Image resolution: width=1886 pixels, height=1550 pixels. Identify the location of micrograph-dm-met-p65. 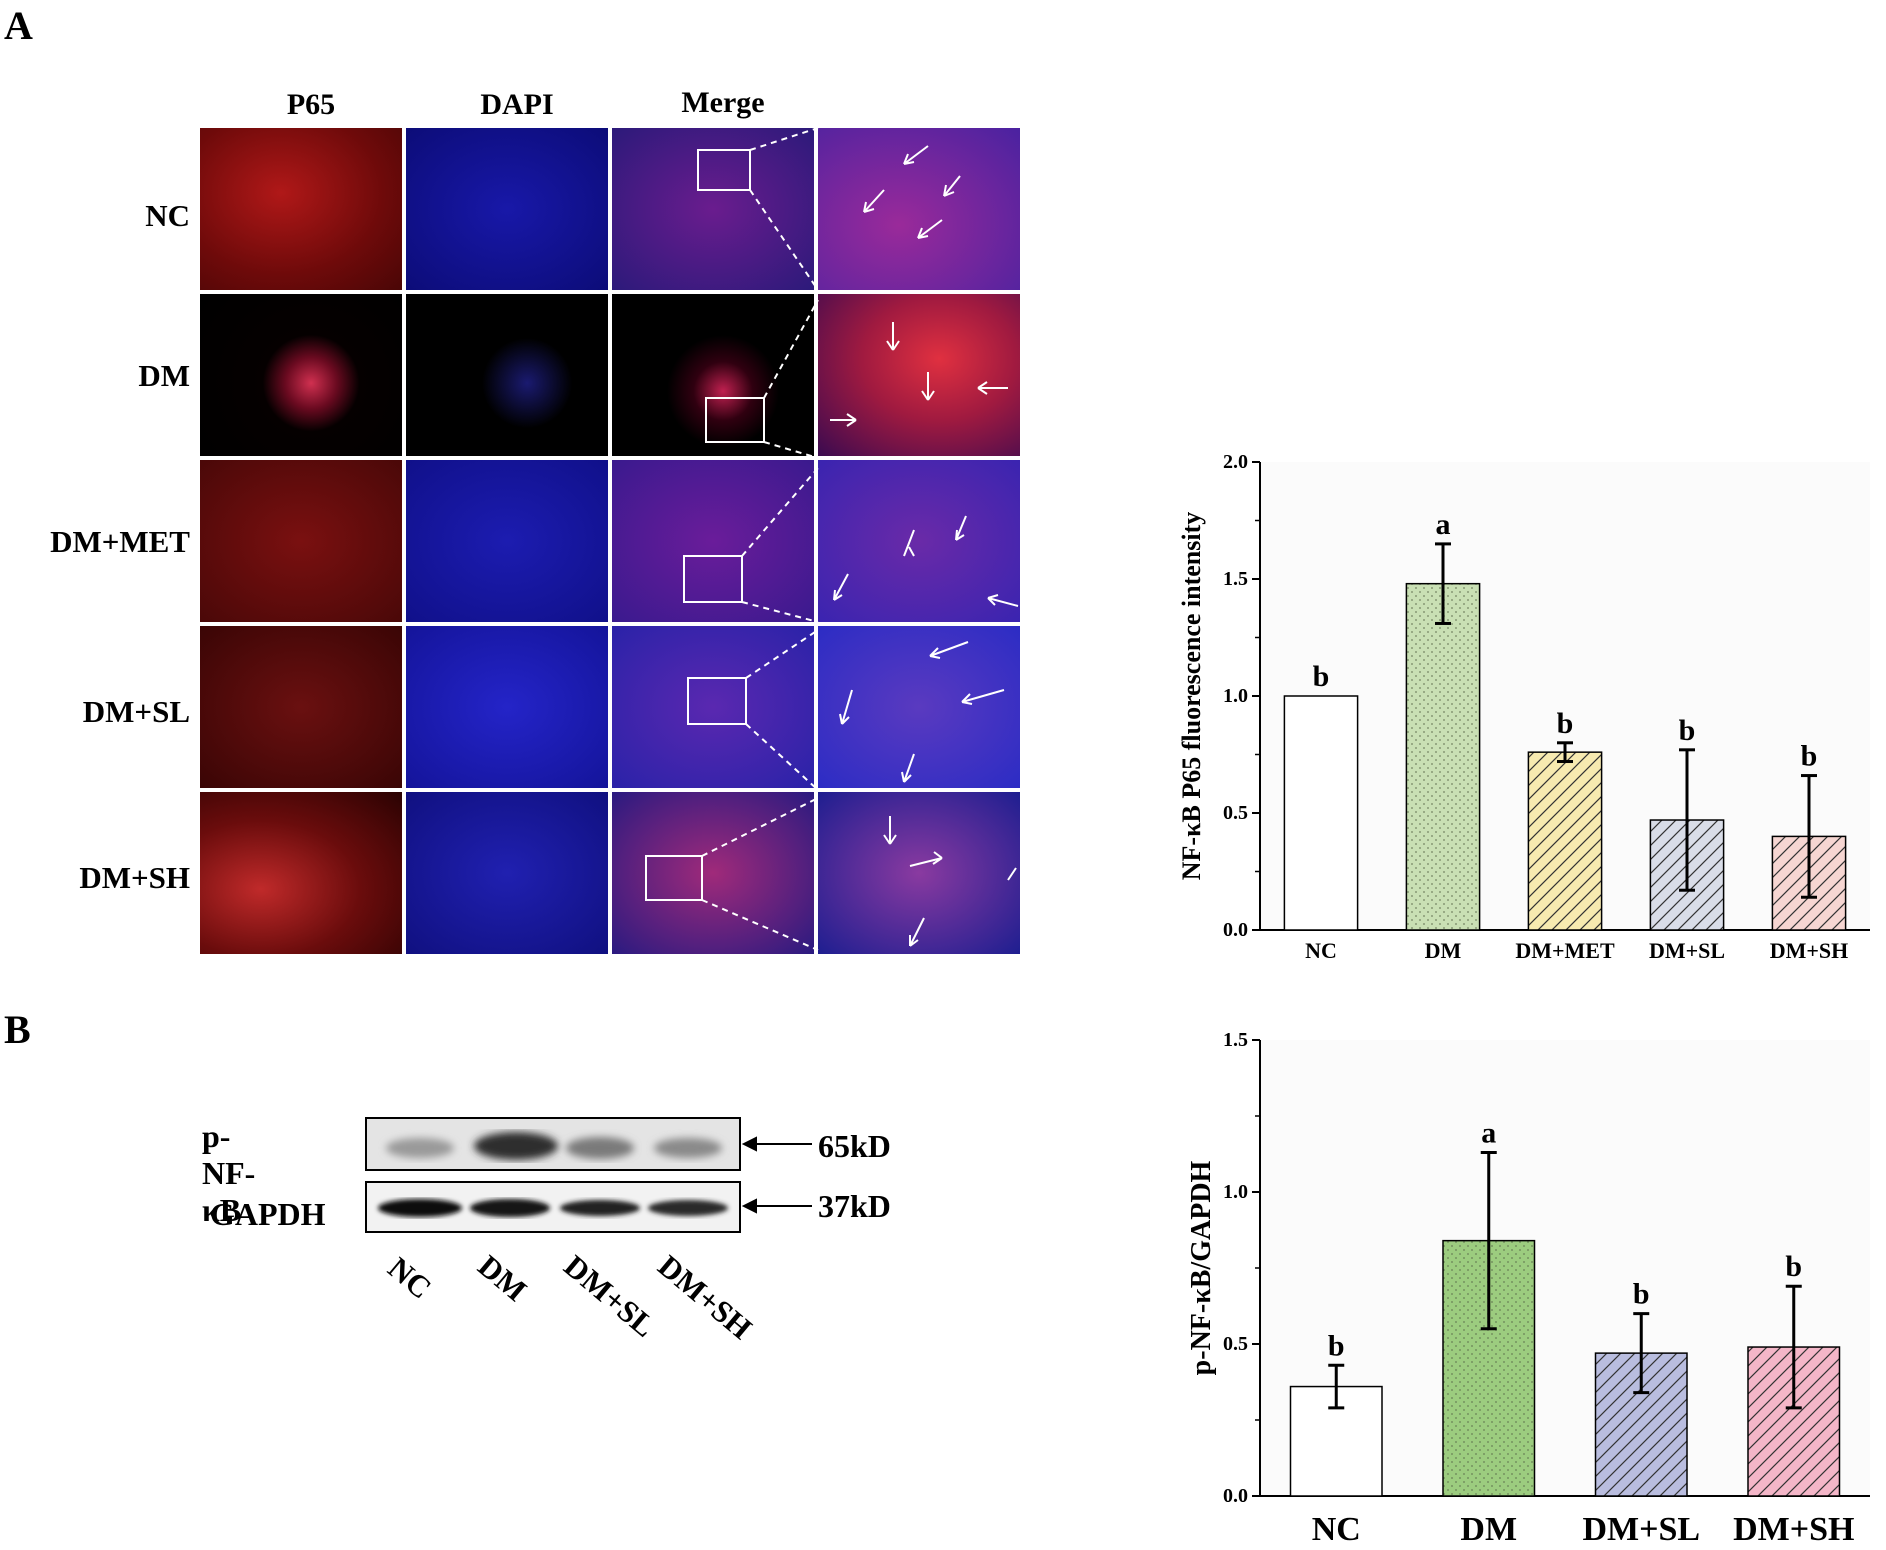
(301, 541).